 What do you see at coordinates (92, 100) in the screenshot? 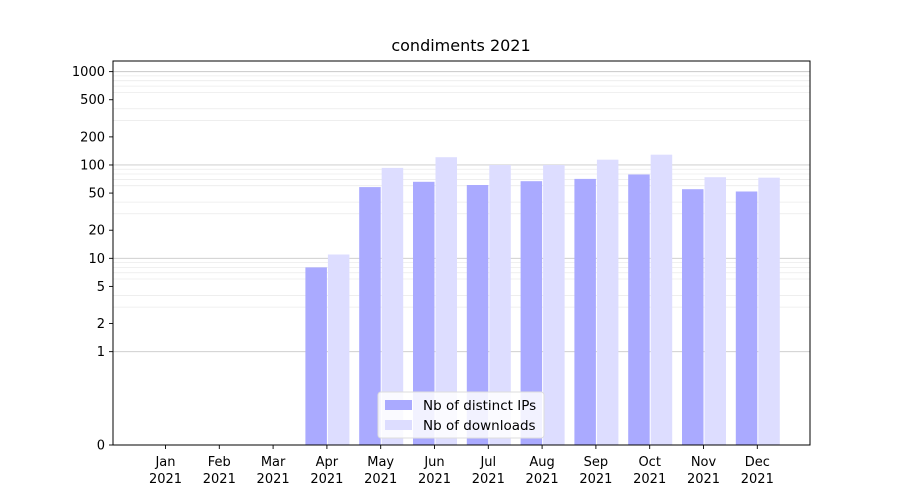
I see `y-tick-label: 500` at bounding box center [92, 100].